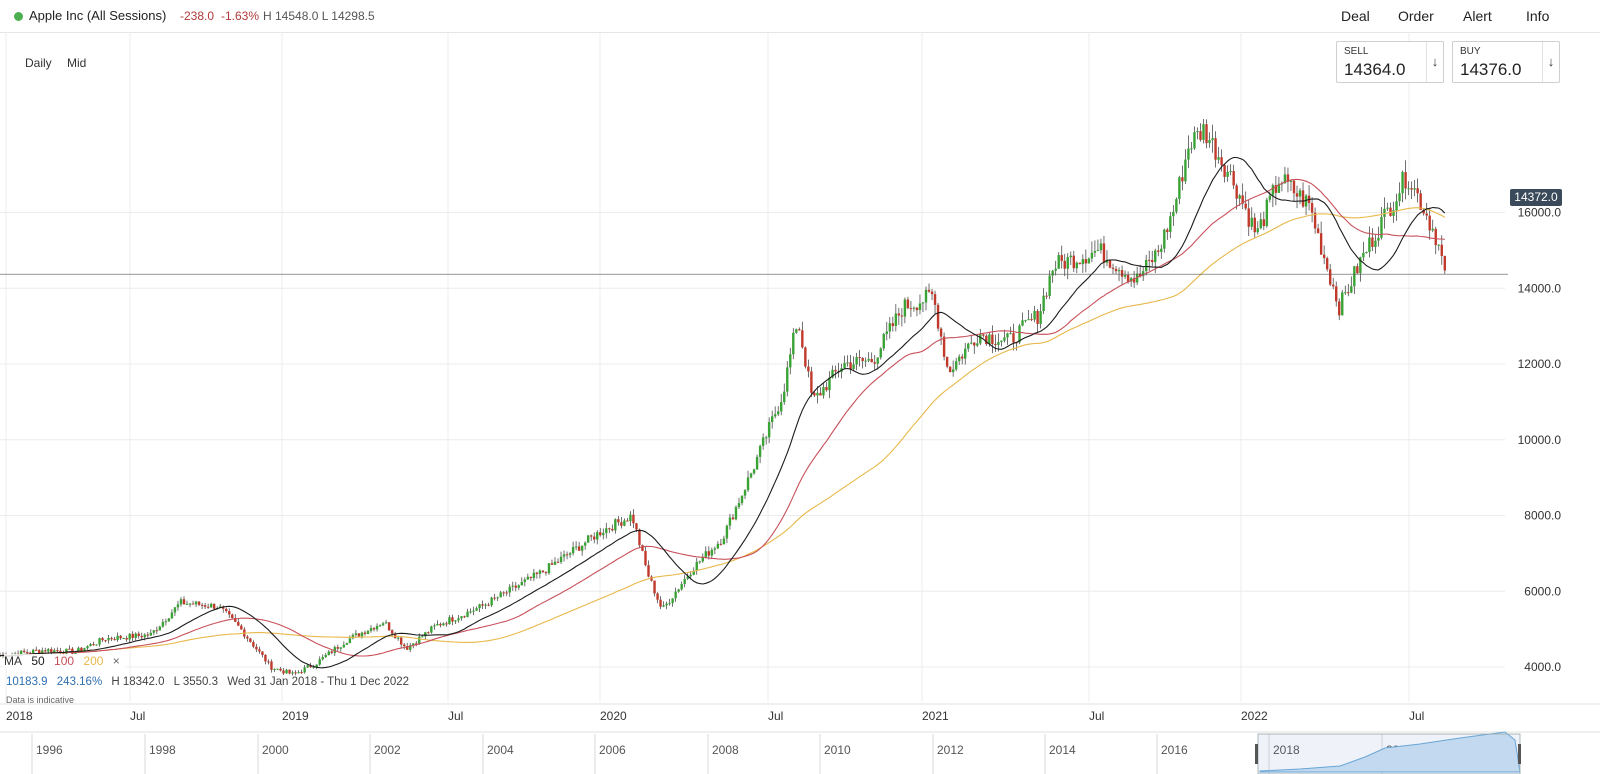  Describe the element at coordinates (93, 661) in the screenshot. I see `ma-200: 200` at that location.